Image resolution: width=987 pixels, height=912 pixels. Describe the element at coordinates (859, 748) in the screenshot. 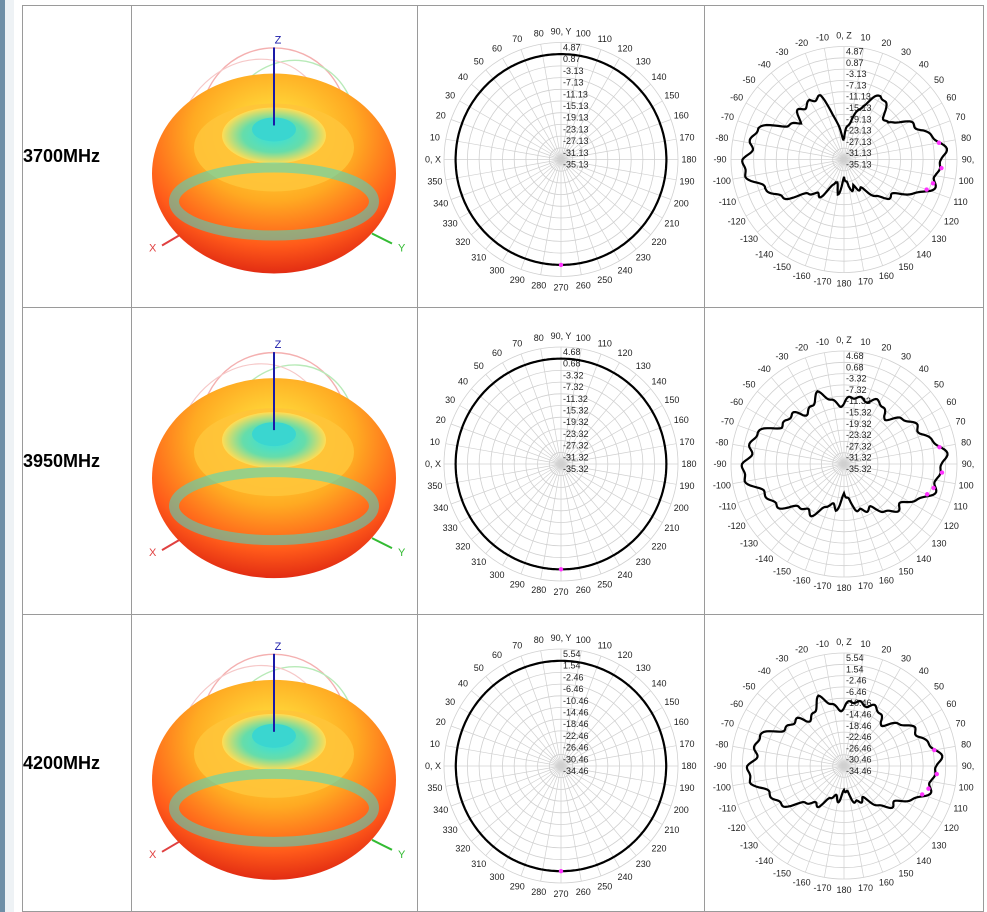

I see `ring-value-label: -26.46` at that location.